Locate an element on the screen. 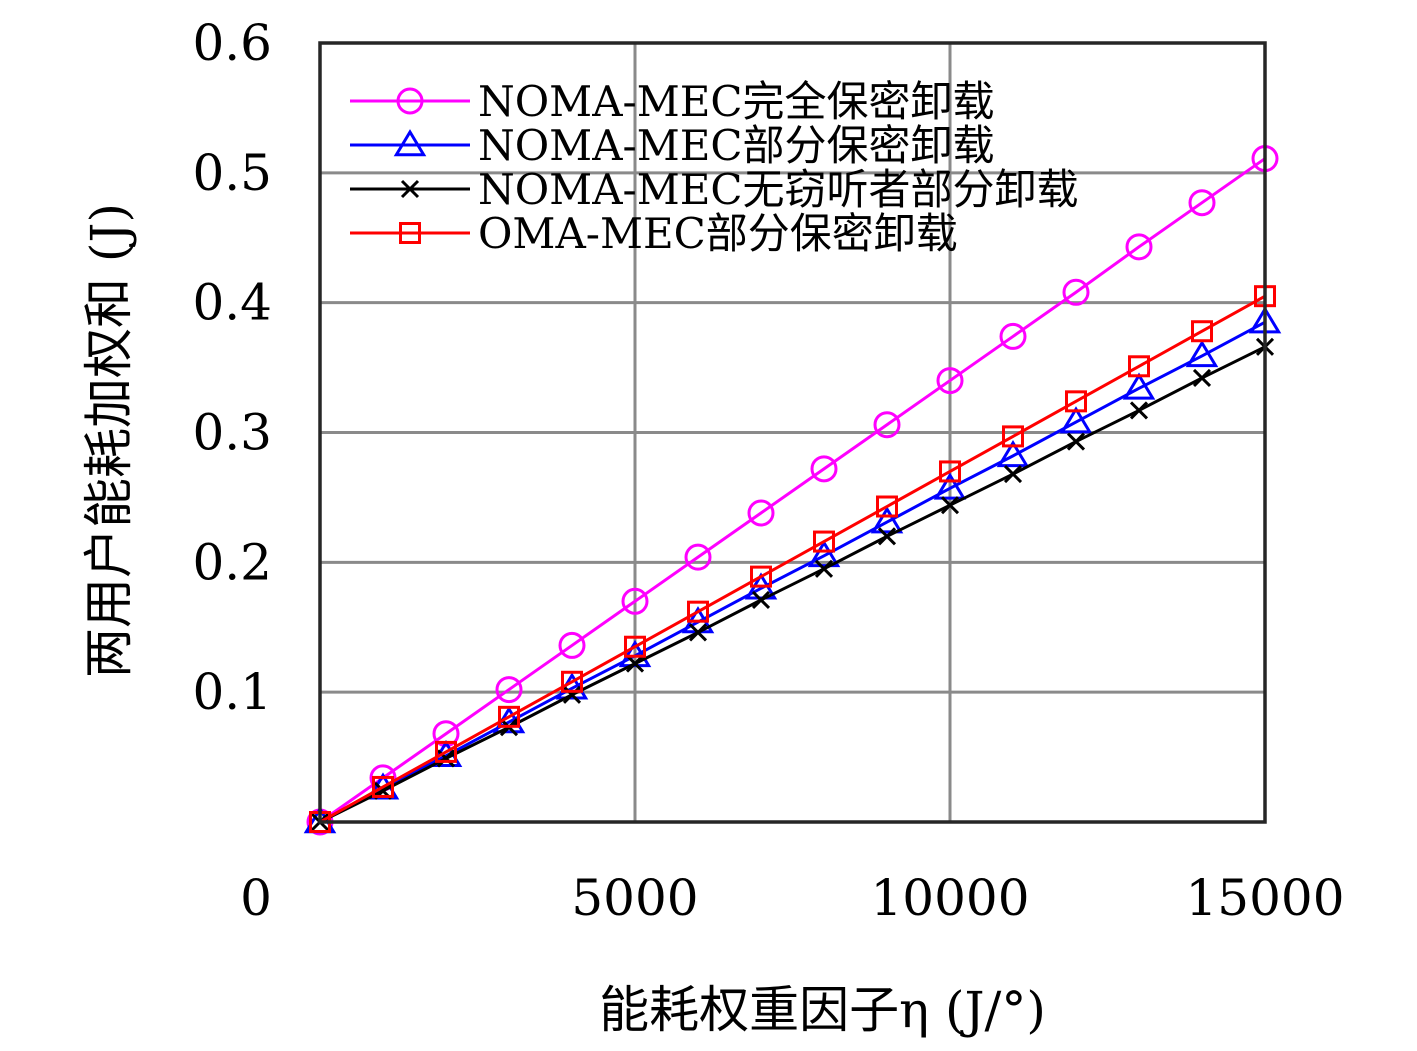 The height and width of the screenshot is (1051, 1417). legend-entry-1: NOMA-MEC部分保密卸载 is located at coordinates (672, 145).